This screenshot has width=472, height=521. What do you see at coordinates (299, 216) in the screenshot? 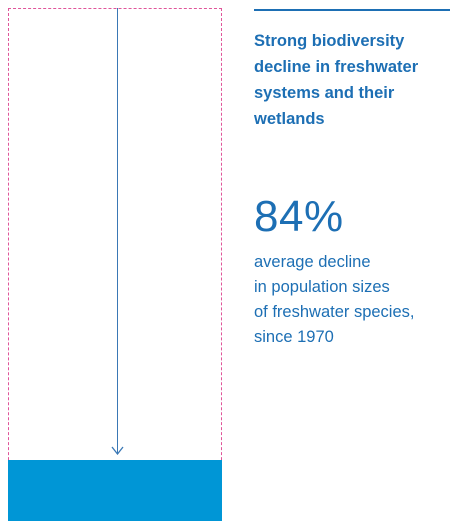
I see `decline-stat-value: 84%` at bounding box center [299, 216].